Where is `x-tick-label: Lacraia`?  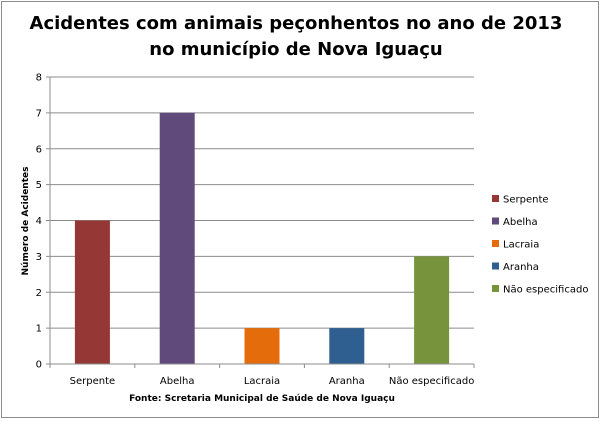
x-tick-label: Lacraia is located at coordinates (262, 381).